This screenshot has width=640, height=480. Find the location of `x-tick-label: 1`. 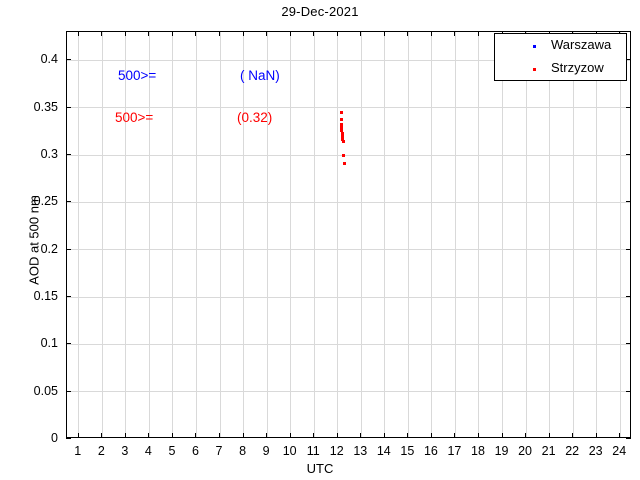

x-tick-label: 1 is located at coordinates (78, 451).